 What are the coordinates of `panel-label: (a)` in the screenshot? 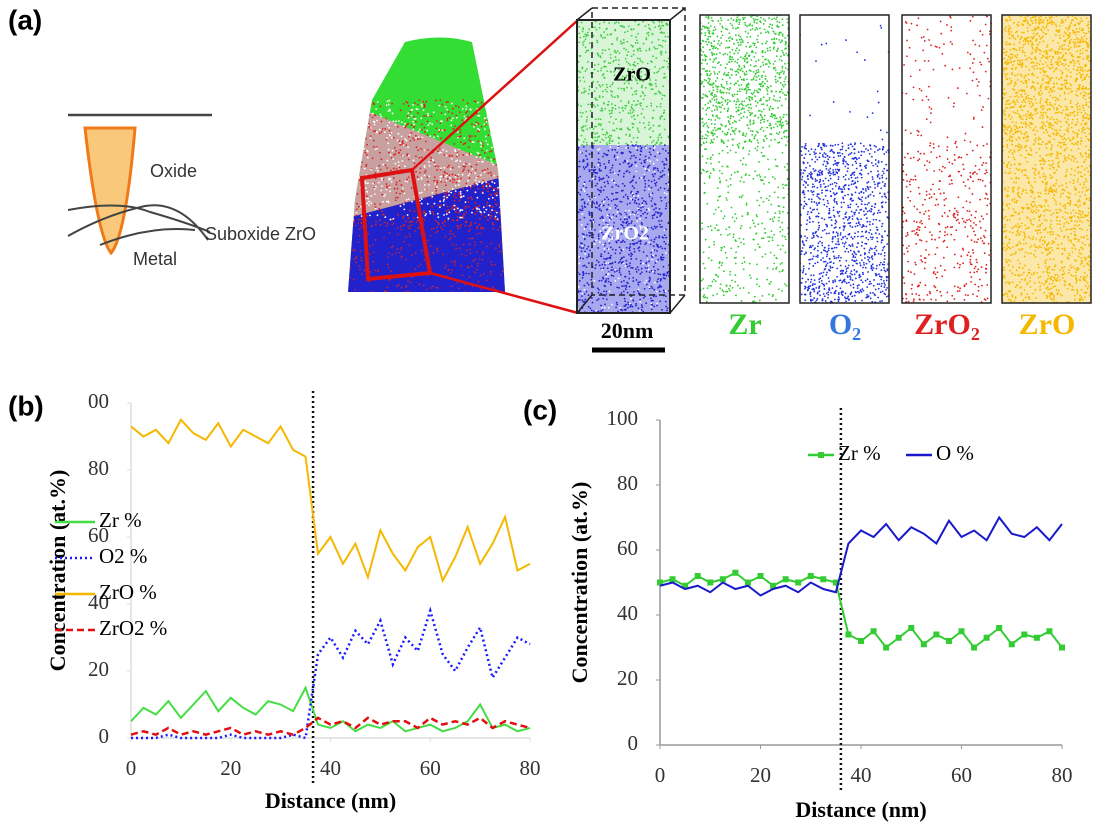 It's located at (25, 19).